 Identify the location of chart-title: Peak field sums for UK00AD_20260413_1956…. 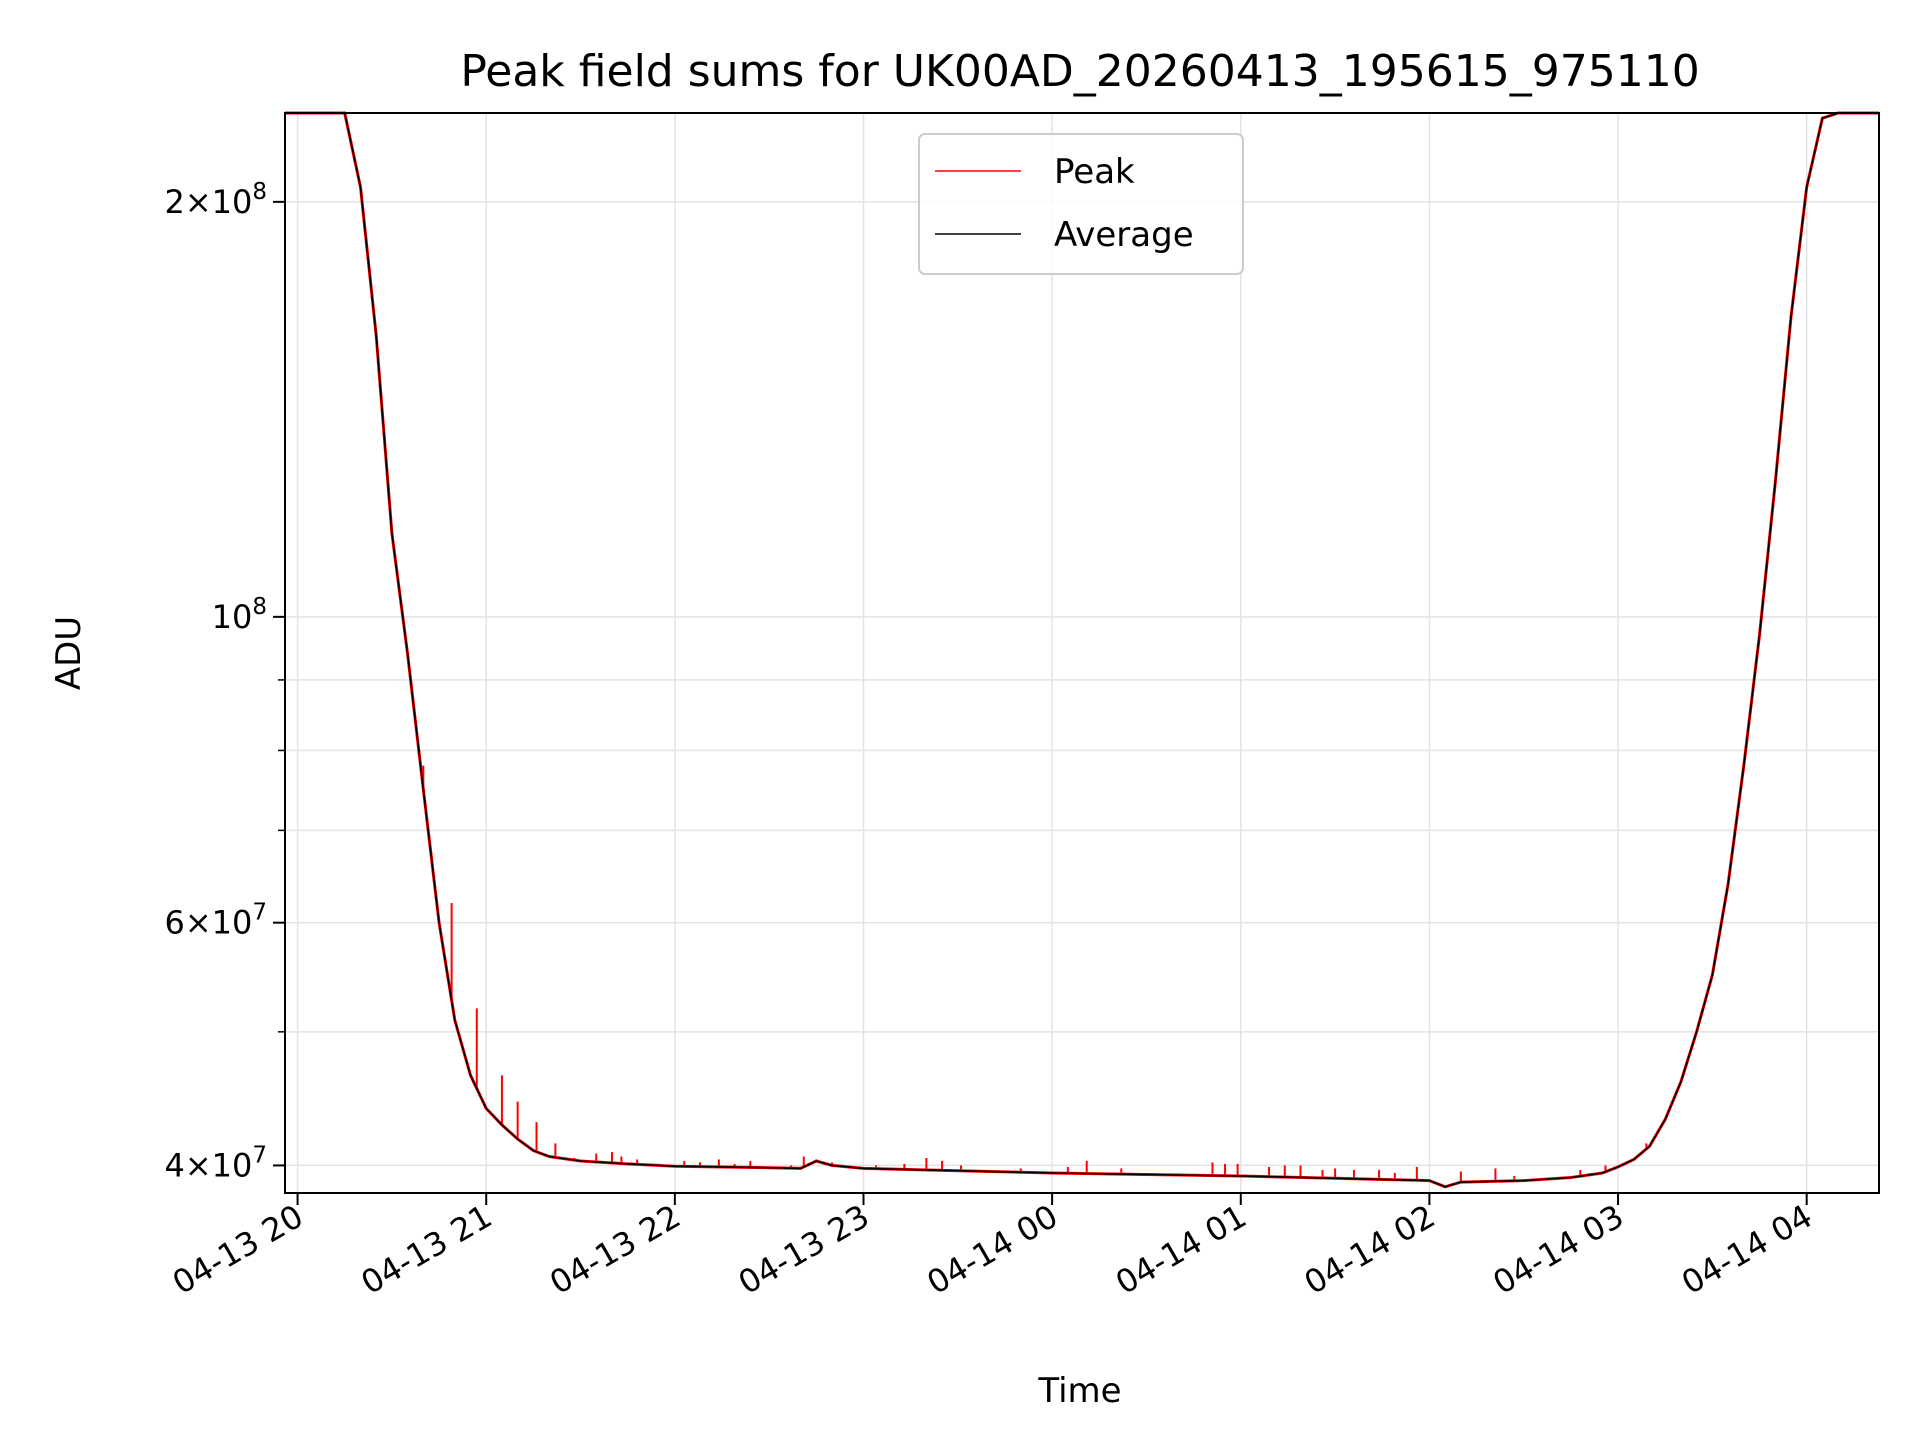
(1079, 71).